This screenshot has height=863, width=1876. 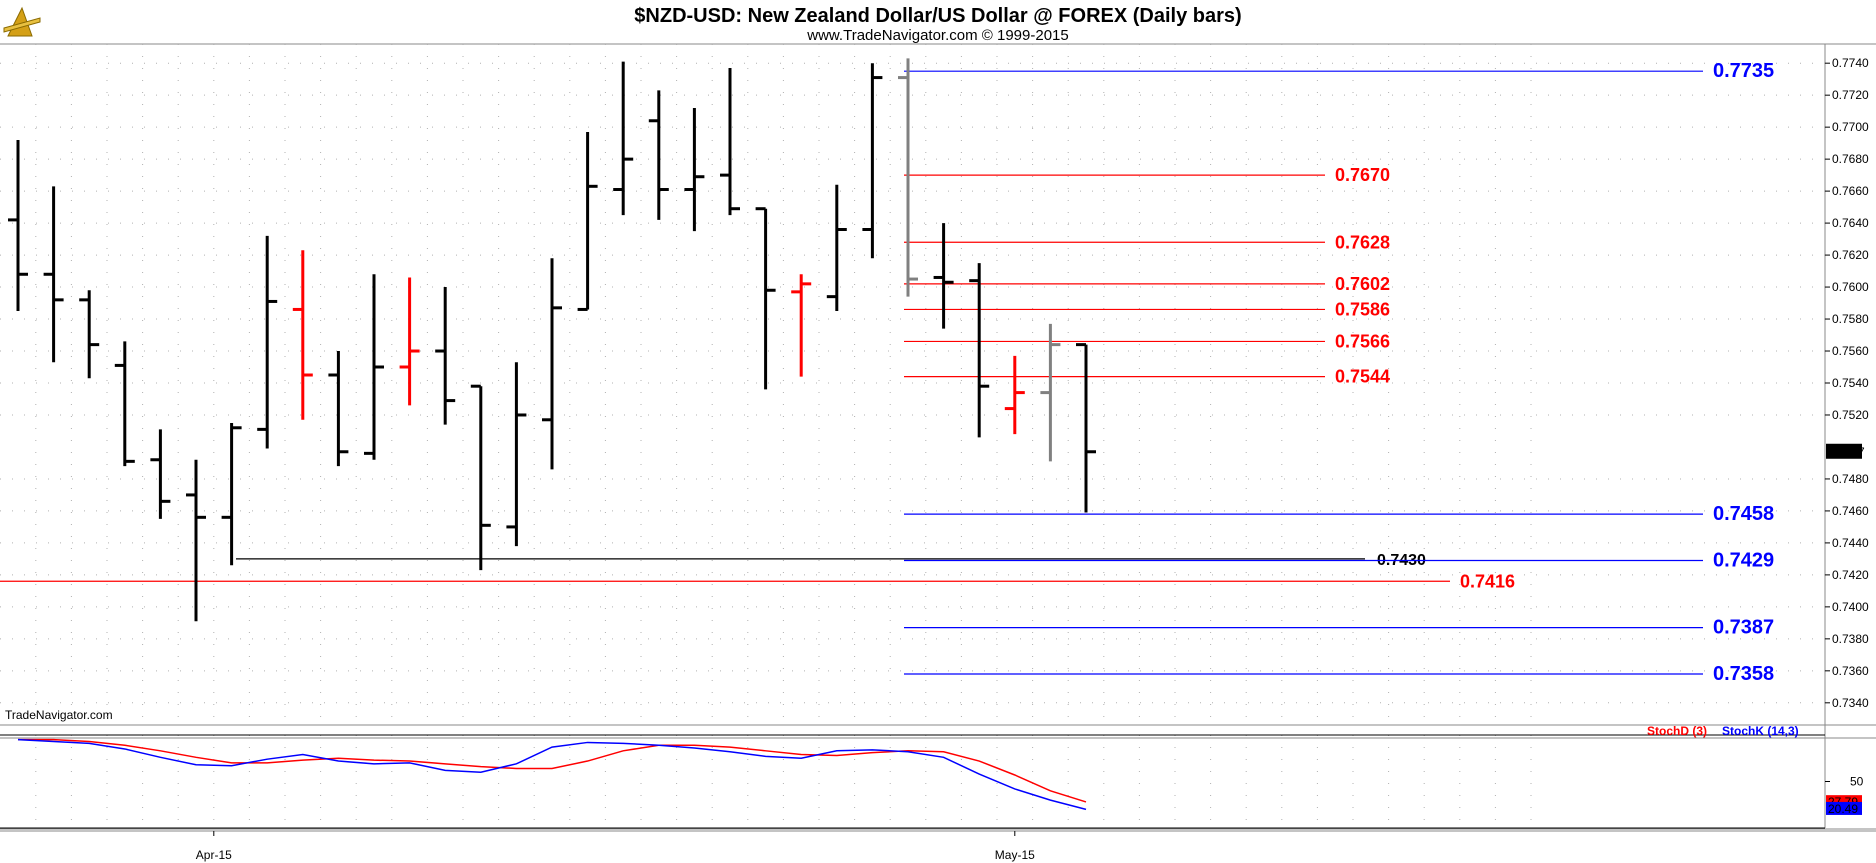 What do you see at coordinates (1362, 175) in the screenshot?
I see `level-label-0-7670: 0.7670` at bounding box center [1362, 175].